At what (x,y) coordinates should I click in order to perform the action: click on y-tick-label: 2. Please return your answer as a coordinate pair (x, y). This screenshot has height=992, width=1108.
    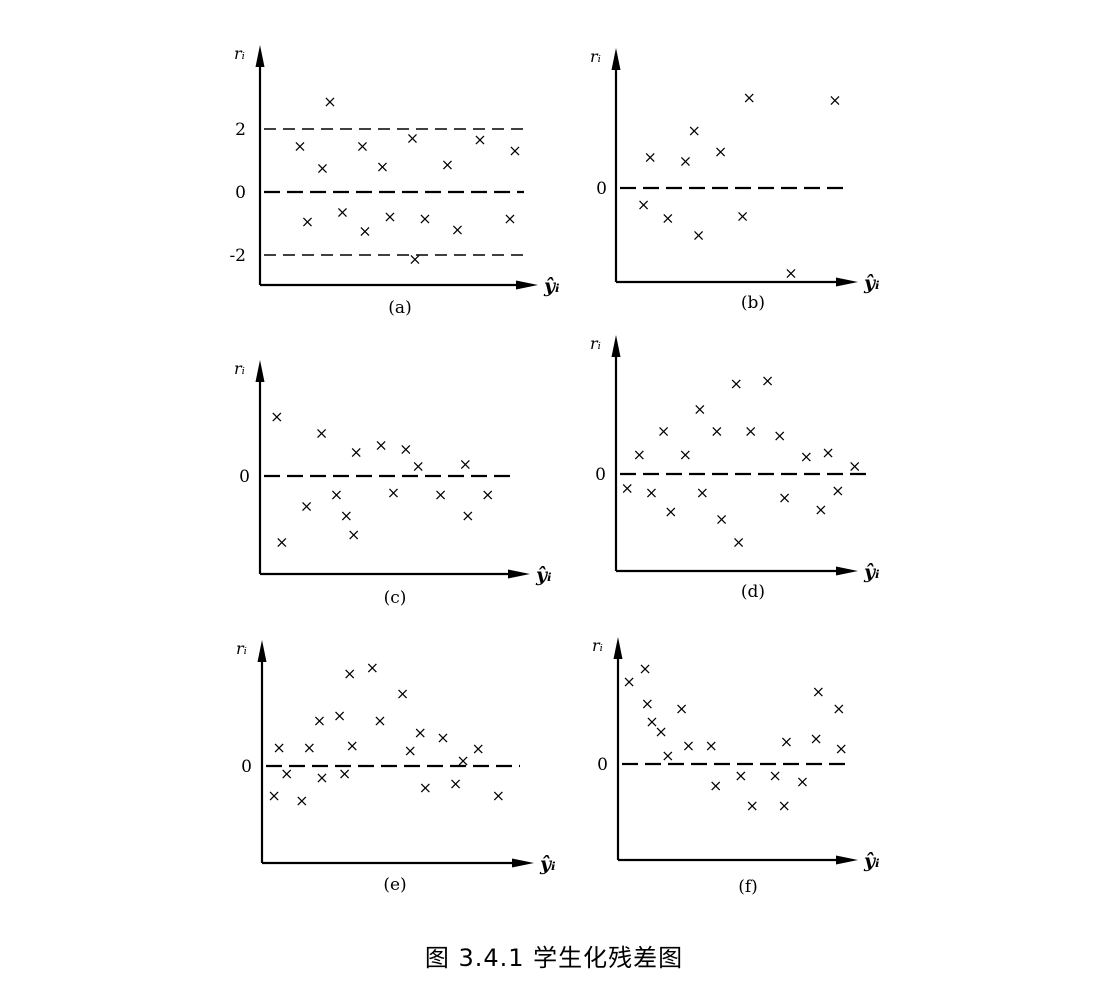
    Looking at the image, I should click on (240, 130).